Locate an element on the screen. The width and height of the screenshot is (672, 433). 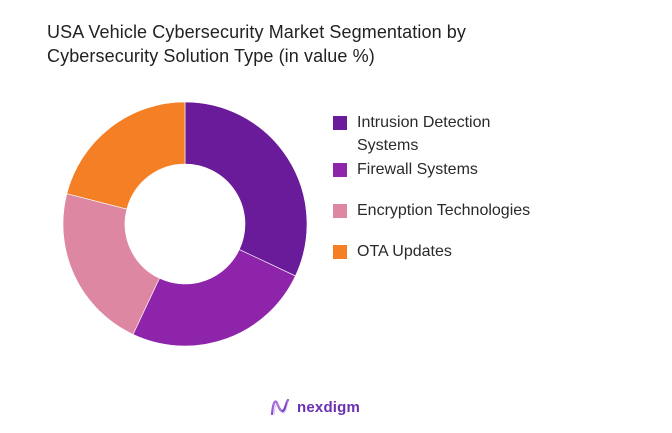
brand-logo: nexdigm is located at coordinates (315, 407).